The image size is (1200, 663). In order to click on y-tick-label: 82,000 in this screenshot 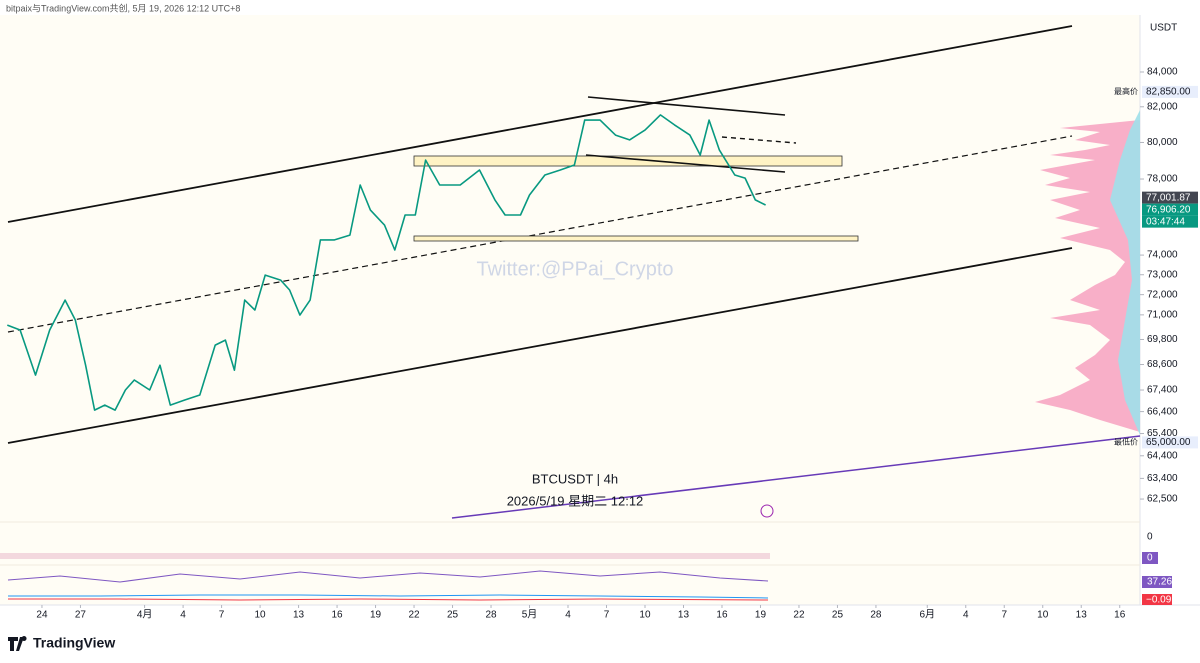, I will do `click(1162, 106)`.